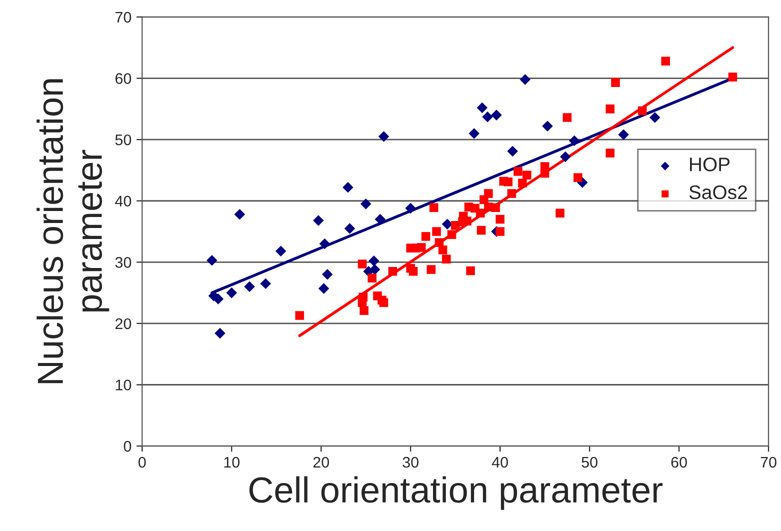 Image resolution: width=781 pixels, height=531 pixels. What do you see at coordinates (123, 201) in the screenshot?
I see `y-tick-label: 40` at bounding box center [123, 201].